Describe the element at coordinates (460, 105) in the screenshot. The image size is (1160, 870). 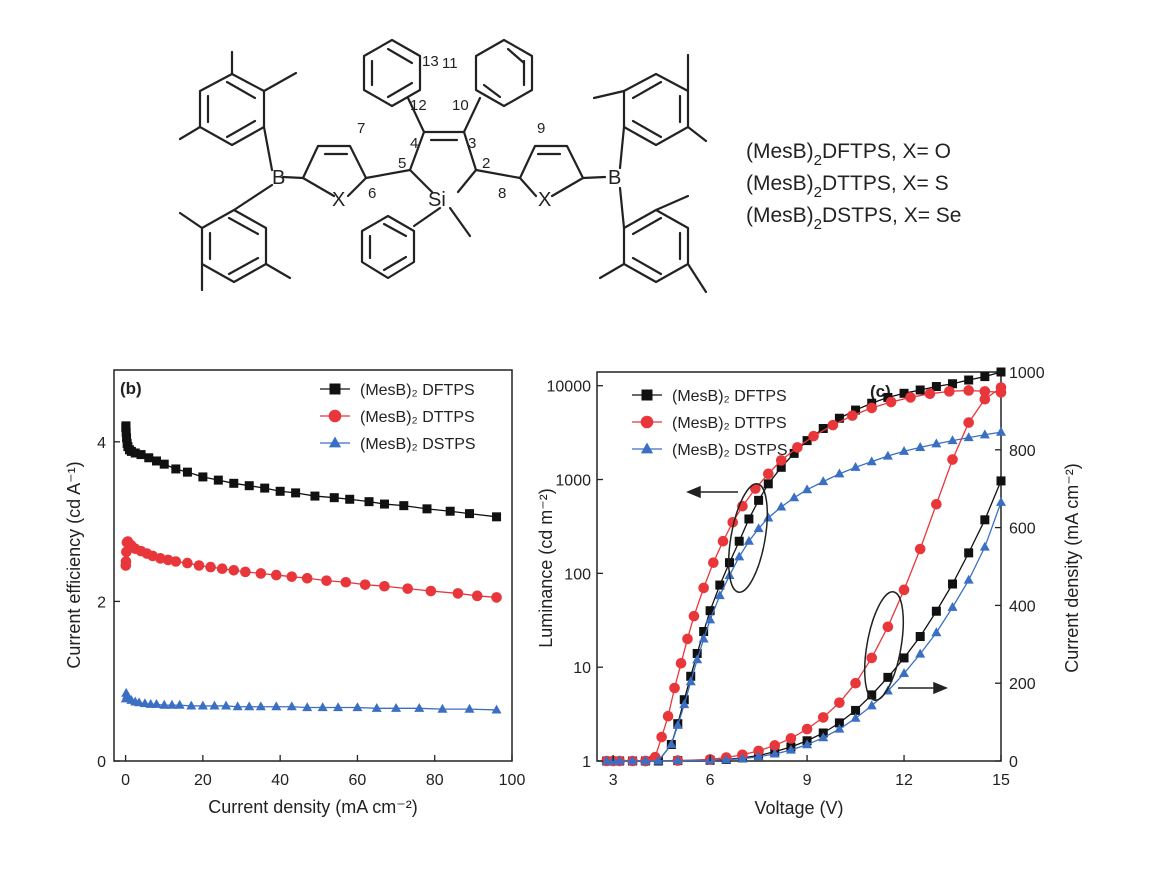
I see `position-number: 10` at that location.